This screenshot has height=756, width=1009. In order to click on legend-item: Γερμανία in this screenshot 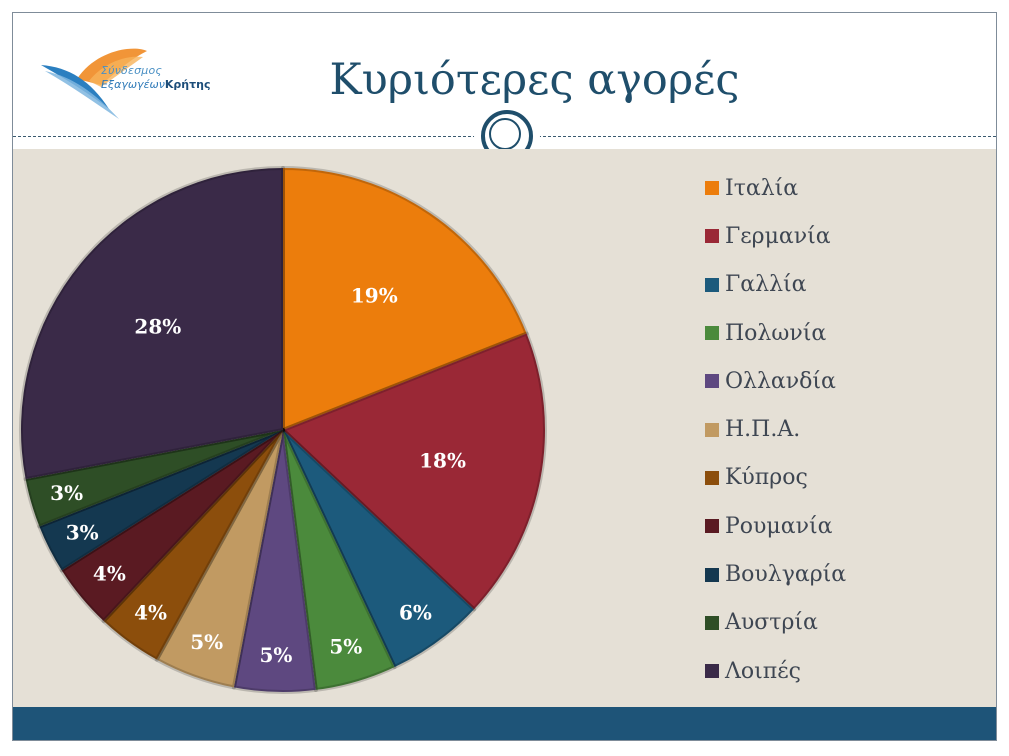, I will do `click(775, 236)`.